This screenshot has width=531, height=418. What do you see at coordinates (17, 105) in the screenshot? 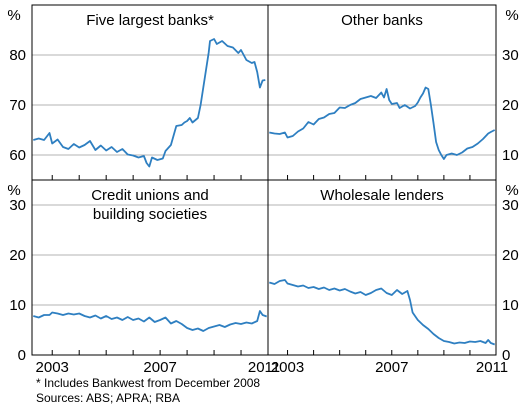
I see `y-tick-label: 70` at bounding box center [17, 105].